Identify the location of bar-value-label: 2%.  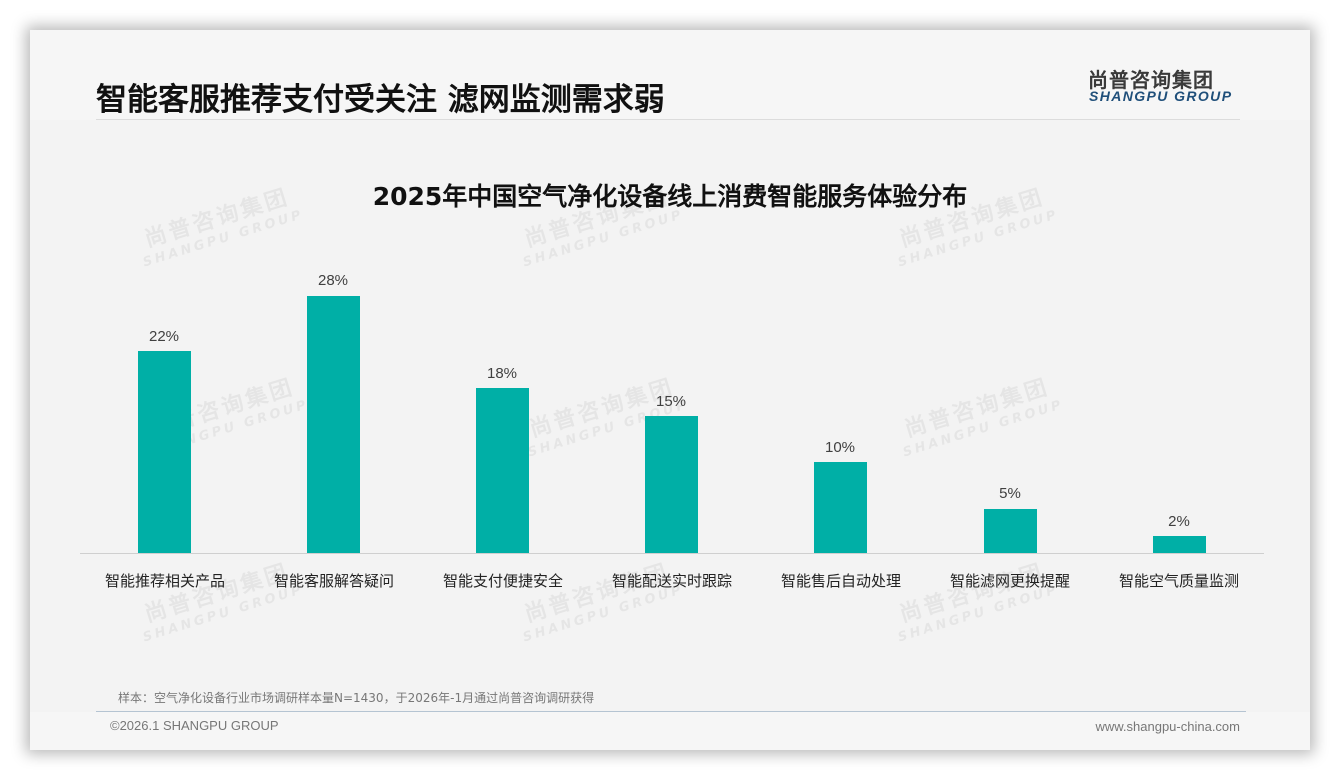
(1179, 521).